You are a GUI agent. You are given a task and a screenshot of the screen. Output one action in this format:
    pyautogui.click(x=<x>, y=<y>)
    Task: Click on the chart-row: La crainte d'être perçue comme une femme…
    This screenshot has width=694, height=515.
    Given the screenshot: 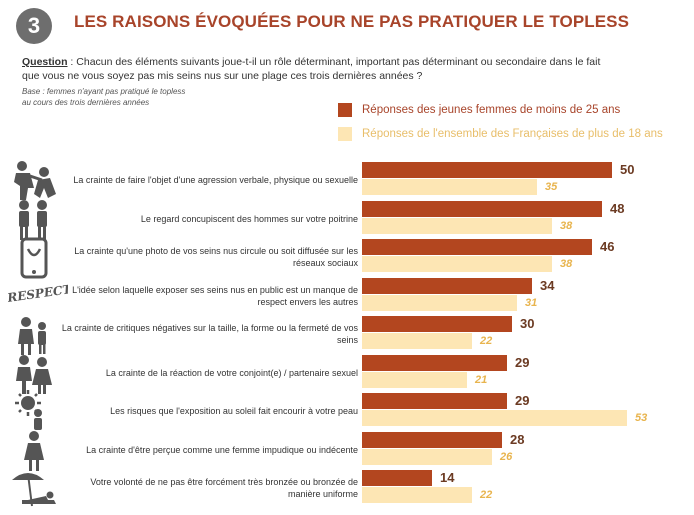 What is the action you would take?
    pyautogui.click(x=347, y=450)
    